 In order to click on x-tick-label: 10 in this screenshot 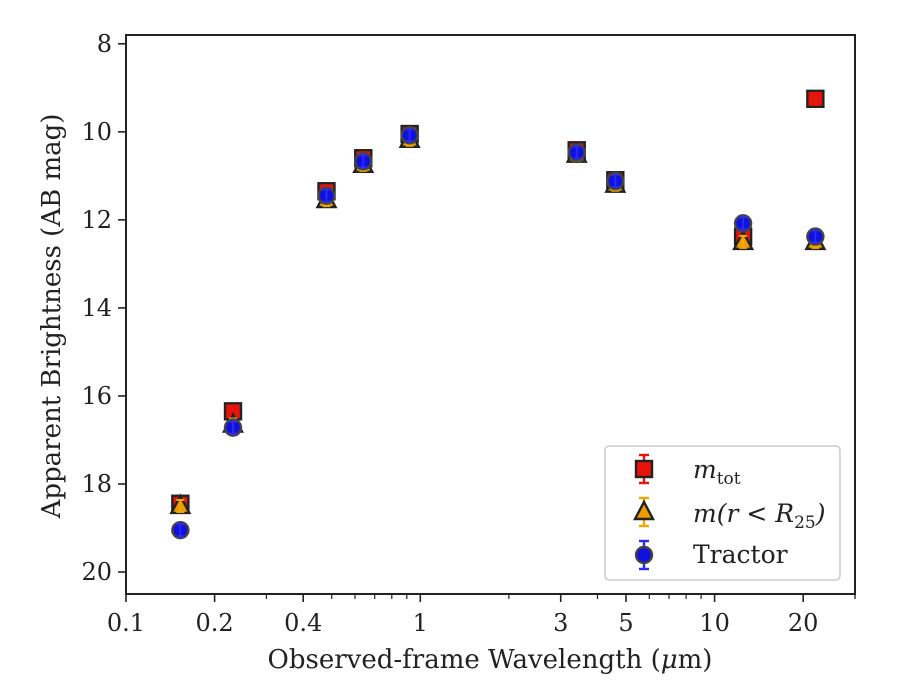, I will do `click(714, 623)`.